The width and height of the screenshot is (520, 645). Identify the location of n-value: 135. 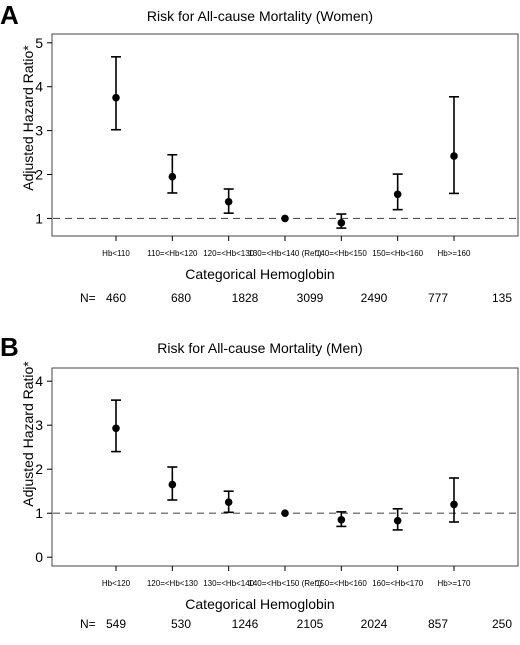
(502, 298).